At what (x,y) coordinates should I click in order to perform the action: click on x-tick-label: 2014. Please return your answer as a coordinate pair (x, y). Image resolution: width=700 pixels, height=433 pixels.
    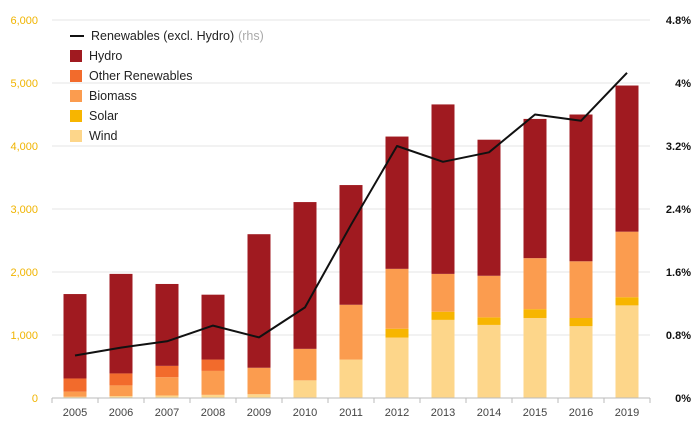
    Looking at the image, I should click on (489, 413).